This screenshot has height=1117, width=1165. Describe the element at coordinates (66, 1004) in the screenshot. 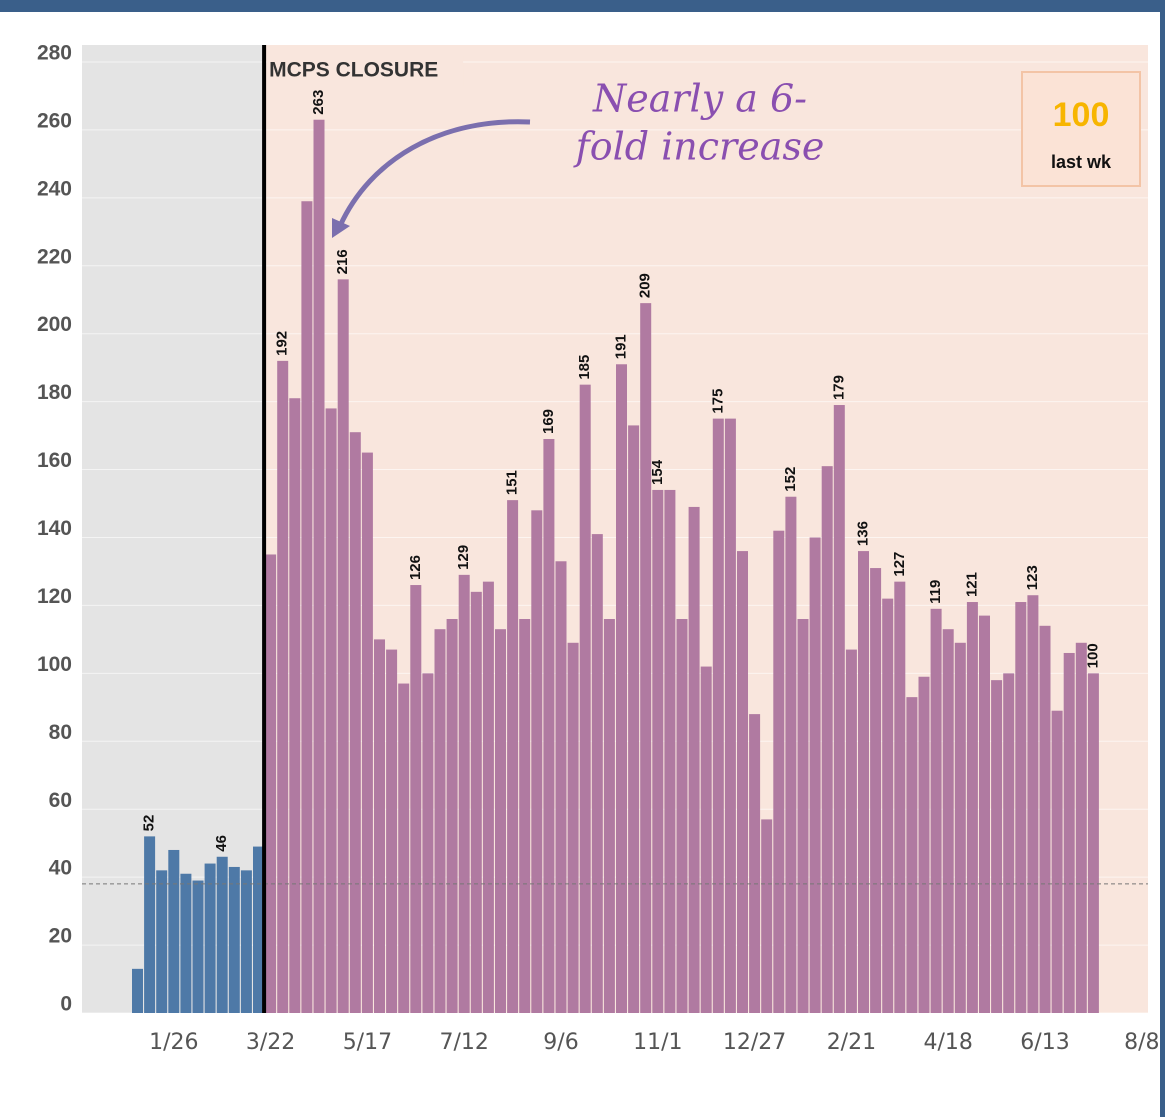

I see `y-tick-label: 0` at that location.